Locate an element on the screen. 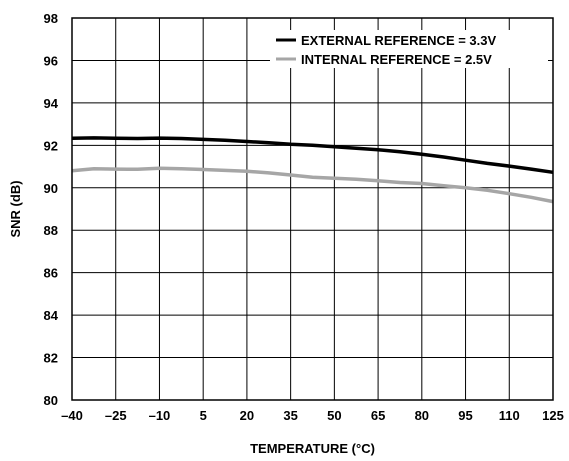  series-line-internal is located at coordinates (312, 185).